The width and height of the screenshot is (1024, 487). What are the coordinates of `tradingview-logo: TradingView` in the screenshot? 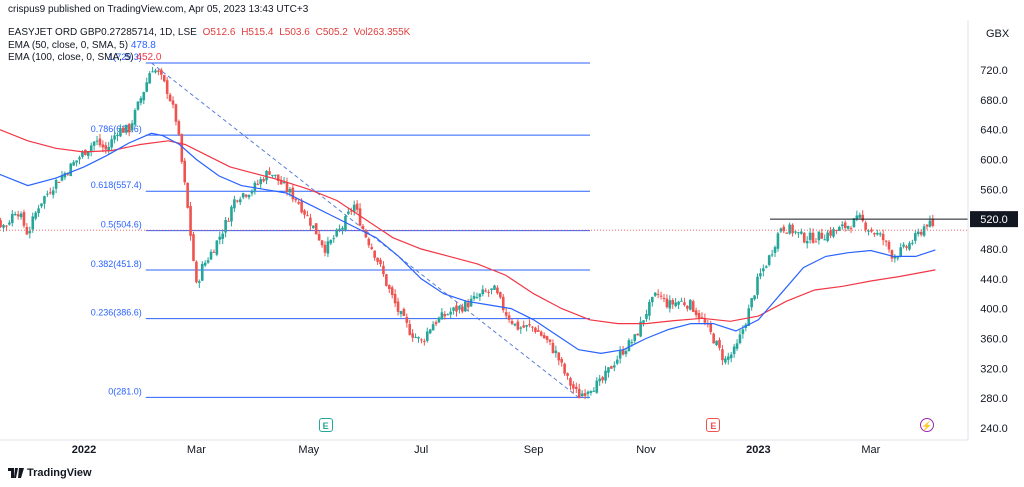 It's located at (50, 473).